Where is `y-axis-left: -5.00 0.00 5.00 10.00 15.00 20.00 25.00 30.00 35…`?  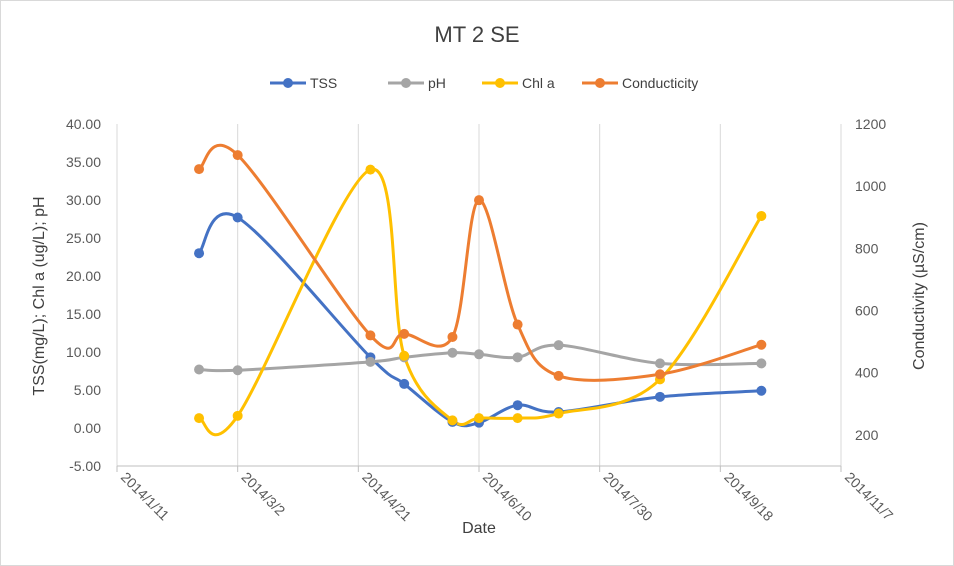
y-axis-left: -5.00 0.00 5.00 10.00 15.00 20.00 25.00 30.00 35… is located at coordinates (83, 295).